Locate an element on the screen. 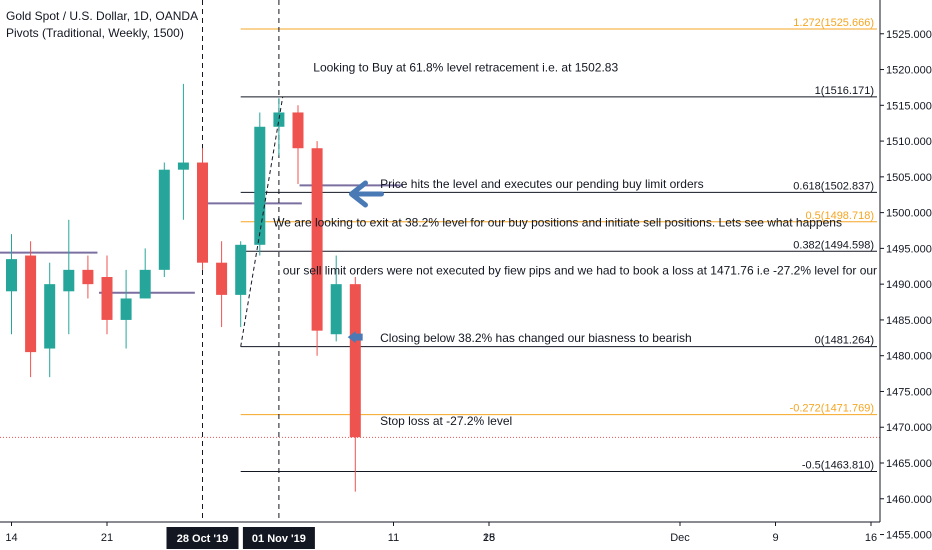  y-tick-label: 1500.000 is located at coordinates (909, 214).